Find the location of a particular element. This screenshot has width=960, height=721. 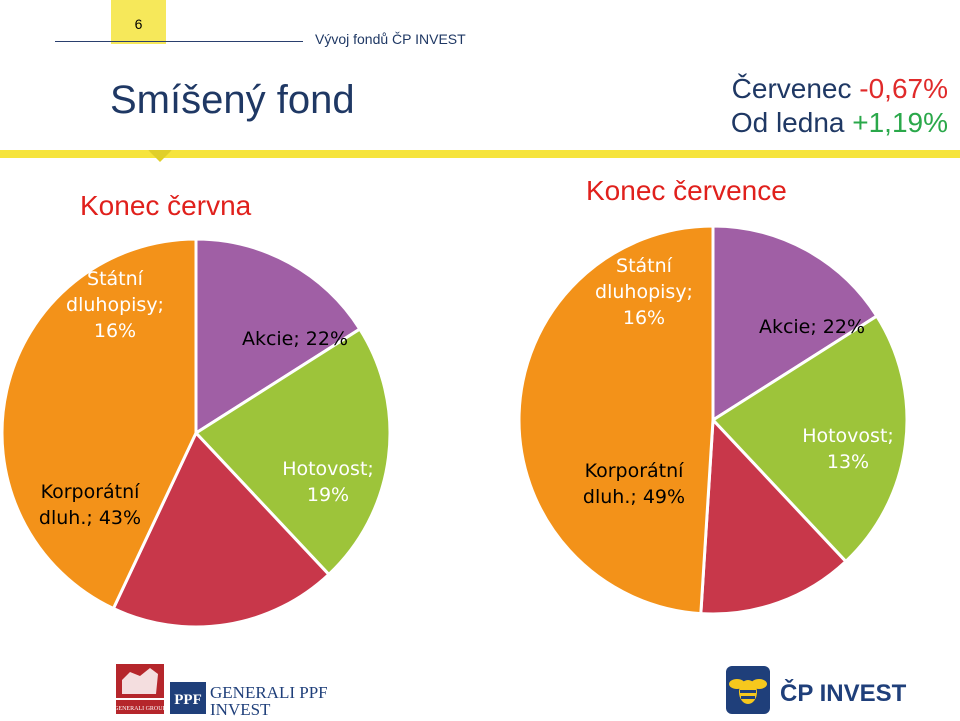

yellow-band is located at coordinates (480, 156).